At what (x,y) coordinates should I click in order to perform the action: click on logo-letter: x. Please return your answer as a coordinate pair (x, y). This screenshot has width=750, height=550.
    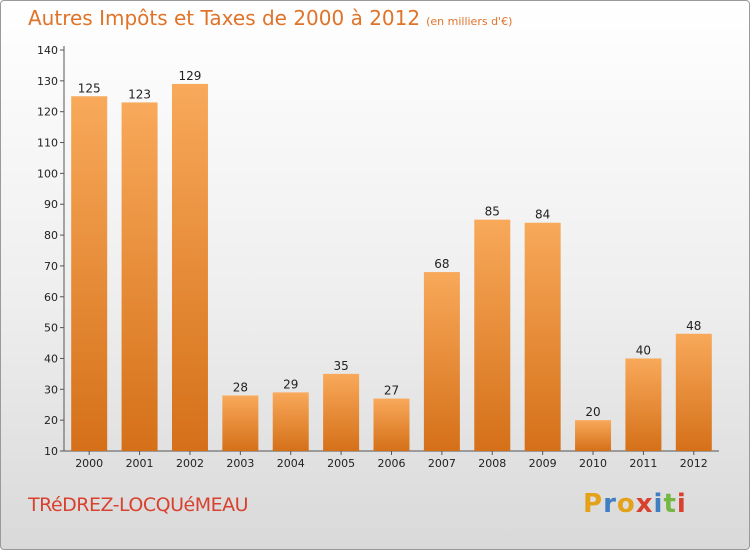
    Looking at the image, I should click on (644, 504).